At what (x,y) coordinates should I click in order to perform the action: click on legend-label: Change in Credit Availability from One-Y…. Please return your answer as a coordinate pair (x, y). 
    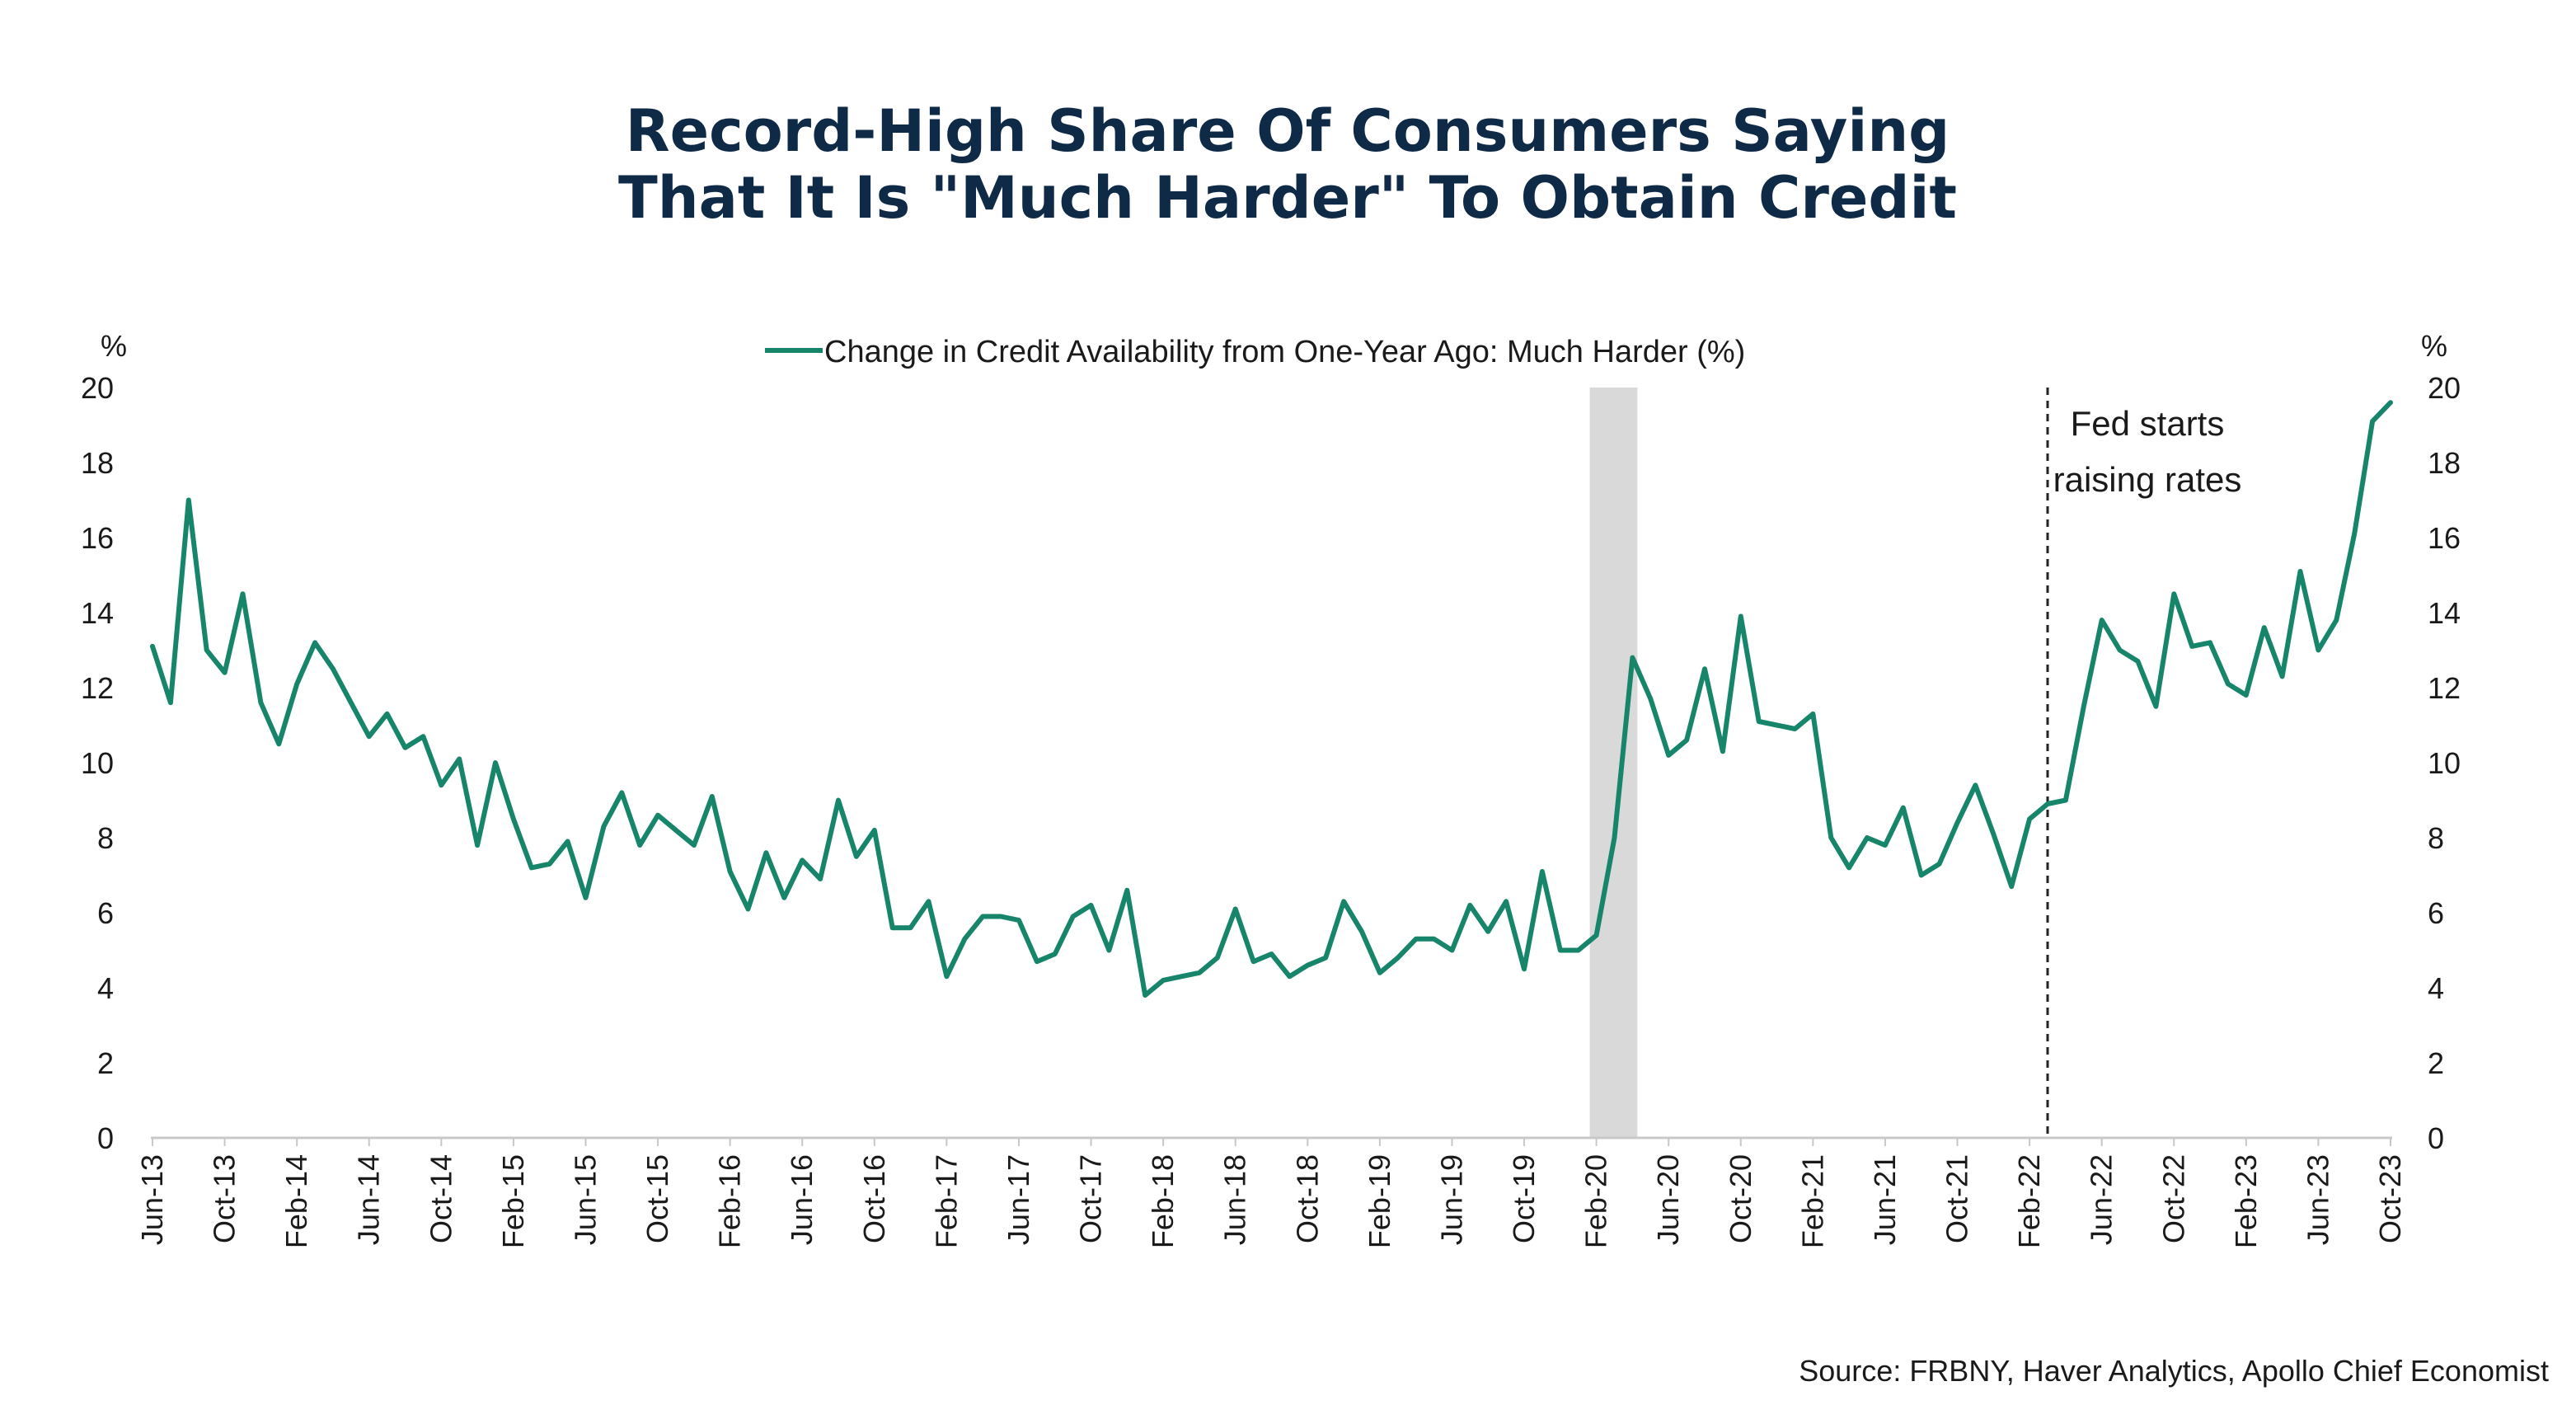
    Looking at the image, I should click on (1284, 352).